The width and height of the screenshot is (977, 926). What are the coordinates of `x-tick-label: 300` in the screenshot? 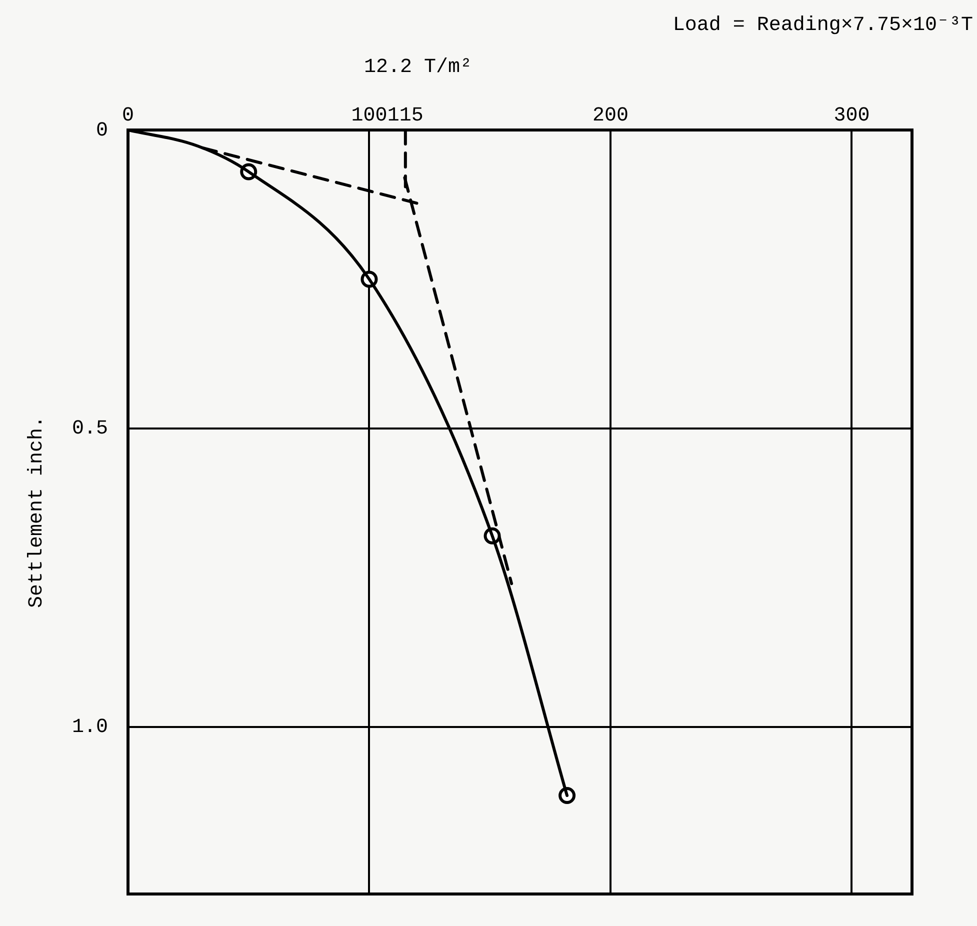 It's located at (852, 116).